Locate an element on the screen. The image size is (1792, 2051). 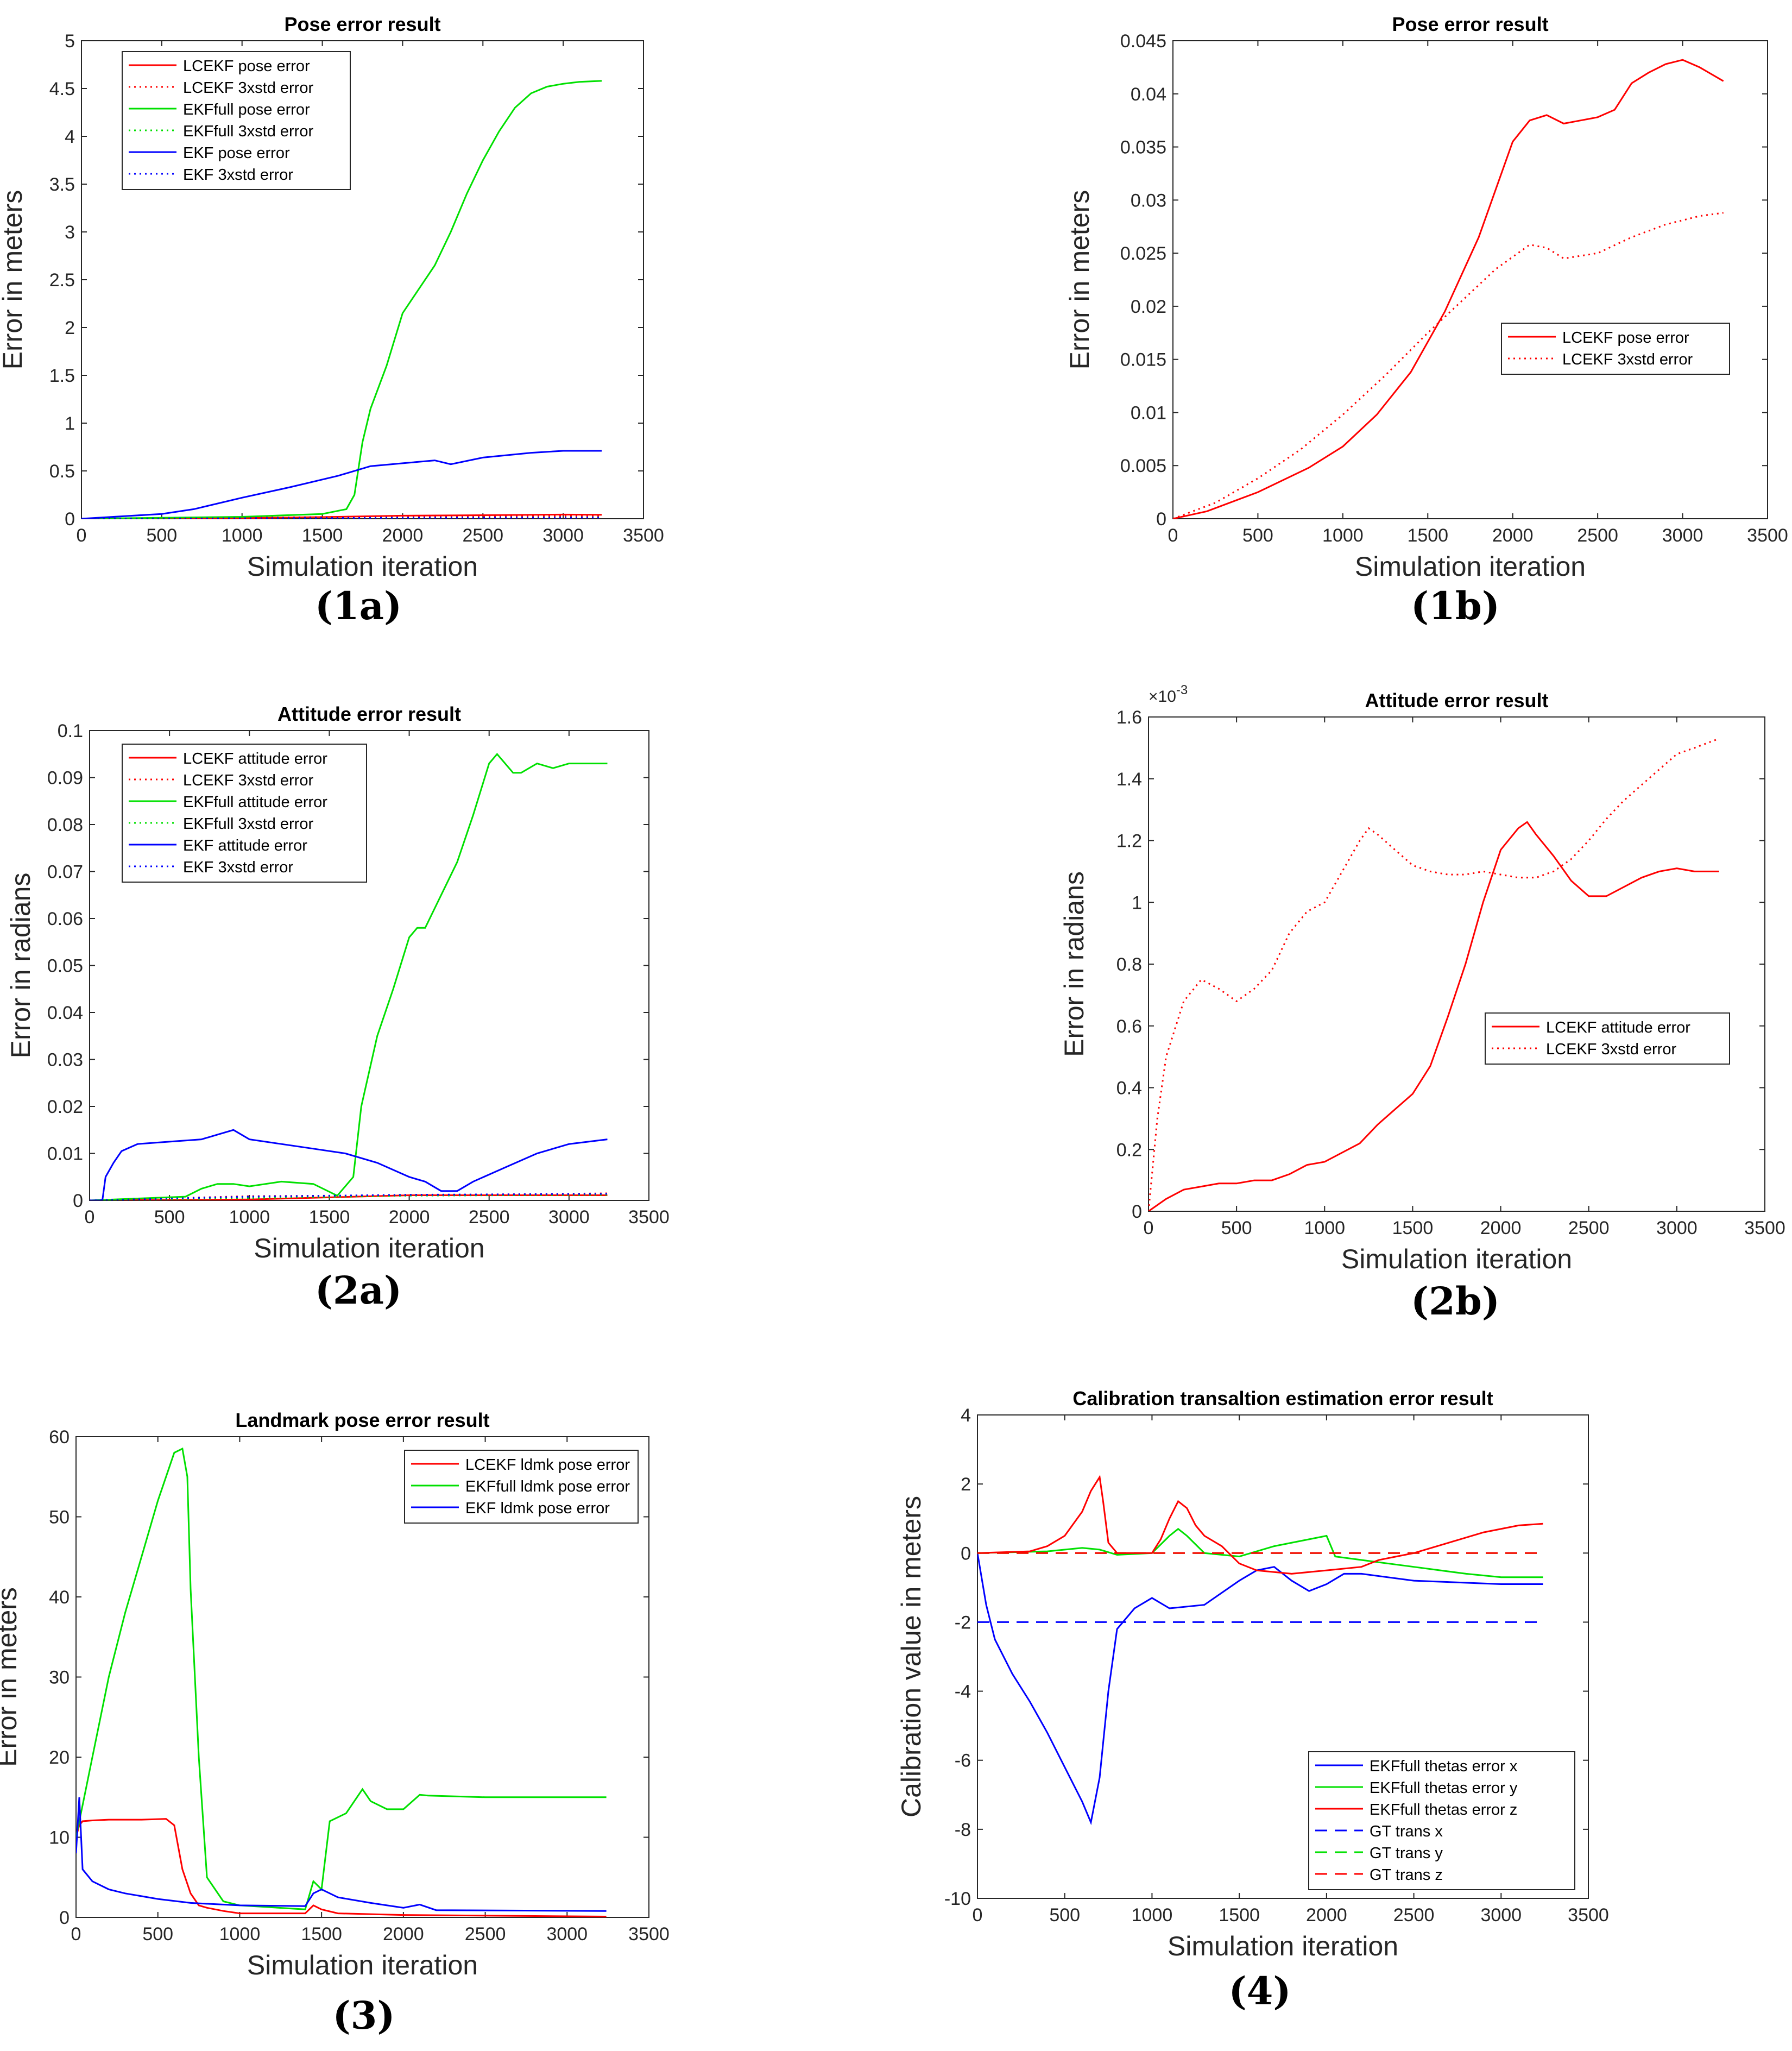
y-tick-label: 0.5 is located at coordinates (62, 471).